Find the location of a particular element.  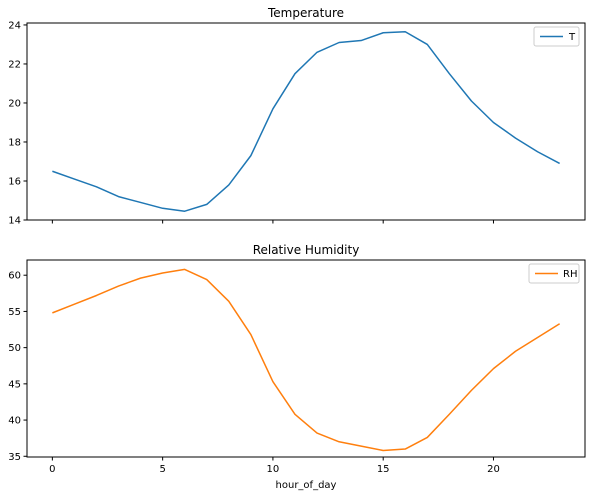

temperature-title: Temperature is located at coordinates (305, 13).